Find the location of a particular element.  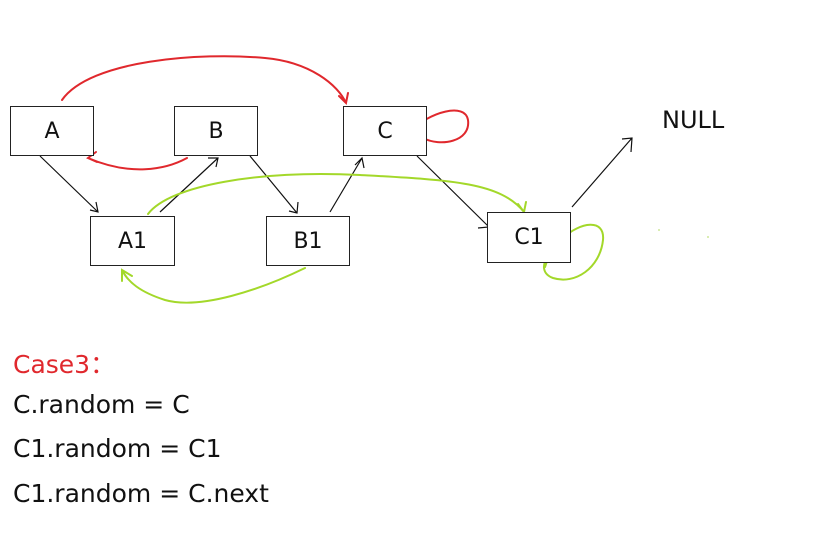

arrow-c-to-c1 is located at coordinates (453, 192).